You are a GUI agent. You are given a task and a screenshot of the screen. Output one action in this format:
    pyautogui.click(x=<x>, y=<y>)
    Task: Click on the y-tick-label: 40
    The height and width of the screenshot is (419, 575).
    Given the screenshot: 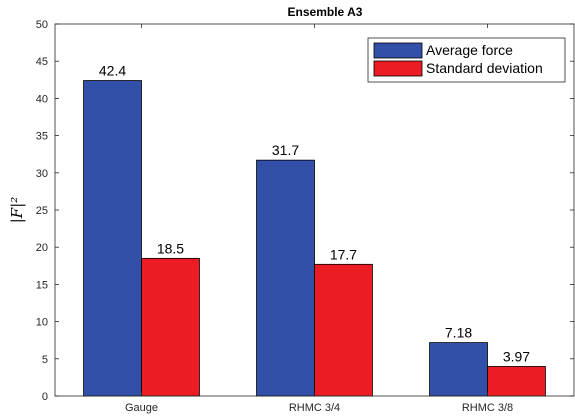 What is the action you would take?
    pyautogui.click(x=42, y=99)
    